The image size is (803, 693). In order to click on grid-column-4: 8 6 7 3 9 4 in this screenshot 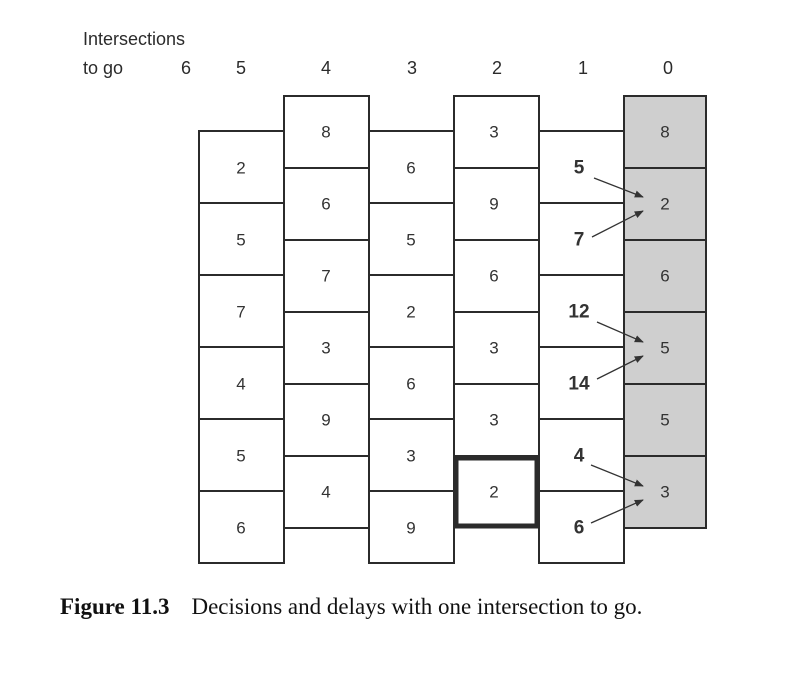, I will do `click(326, 312)`.